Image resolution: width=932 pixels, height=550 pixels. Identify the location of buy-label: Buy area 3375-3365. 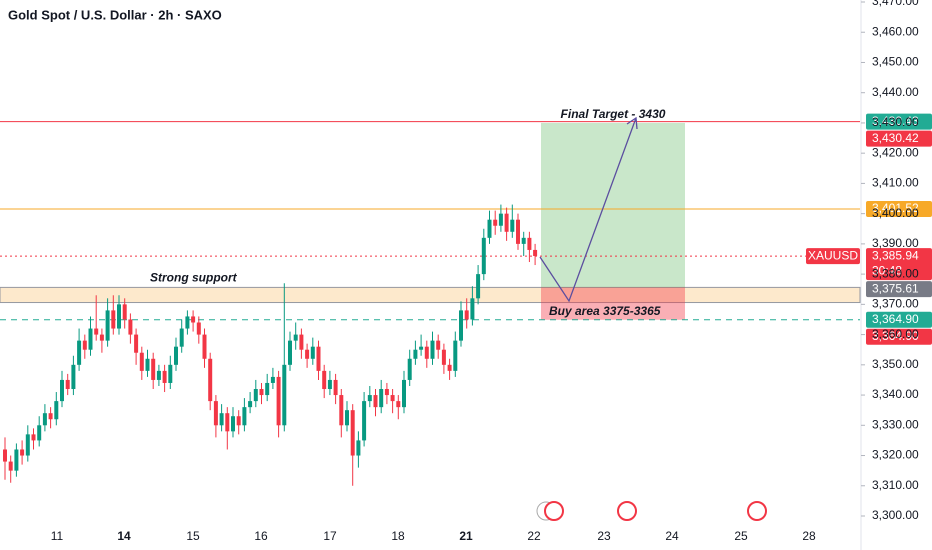
(605, 311).